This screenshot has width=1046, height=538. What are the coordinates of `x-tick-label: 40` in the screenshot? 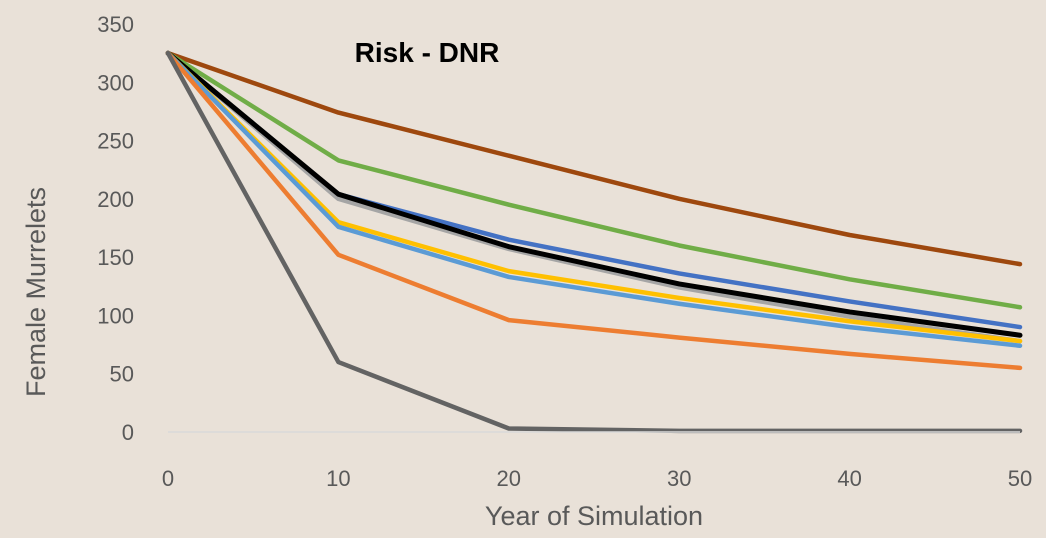 It's located at (849, 478).